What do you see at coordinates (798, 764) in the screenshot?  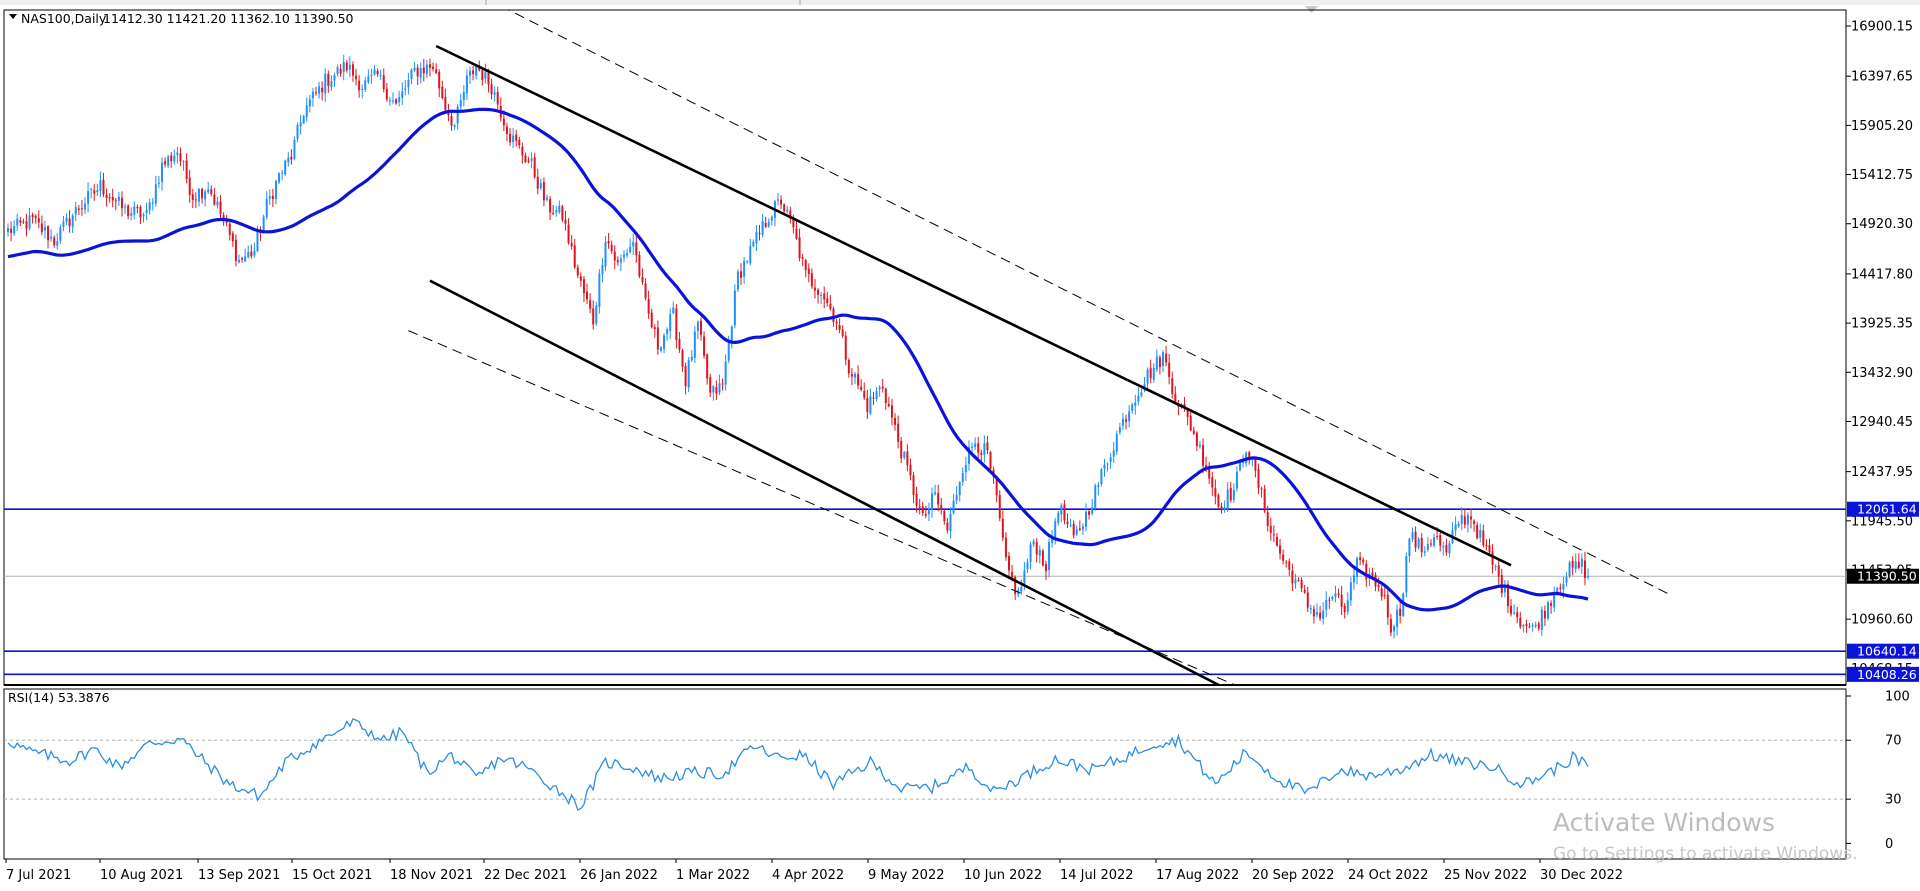 I see `rsi-line` at bounding box center [798, 764].